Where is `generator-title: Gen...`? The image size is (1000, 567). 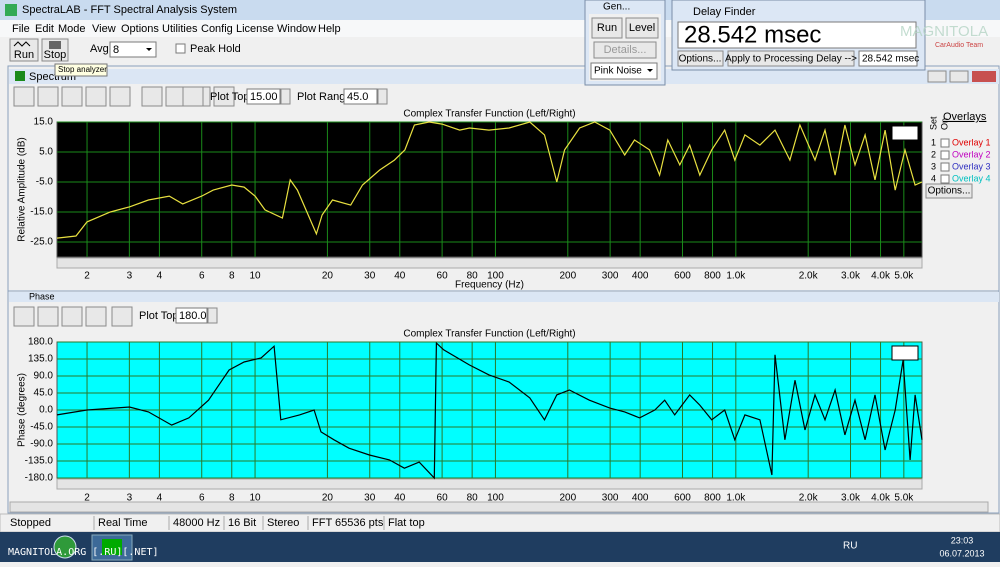
generator-title: Gen... is located at coordinates (616, 7).